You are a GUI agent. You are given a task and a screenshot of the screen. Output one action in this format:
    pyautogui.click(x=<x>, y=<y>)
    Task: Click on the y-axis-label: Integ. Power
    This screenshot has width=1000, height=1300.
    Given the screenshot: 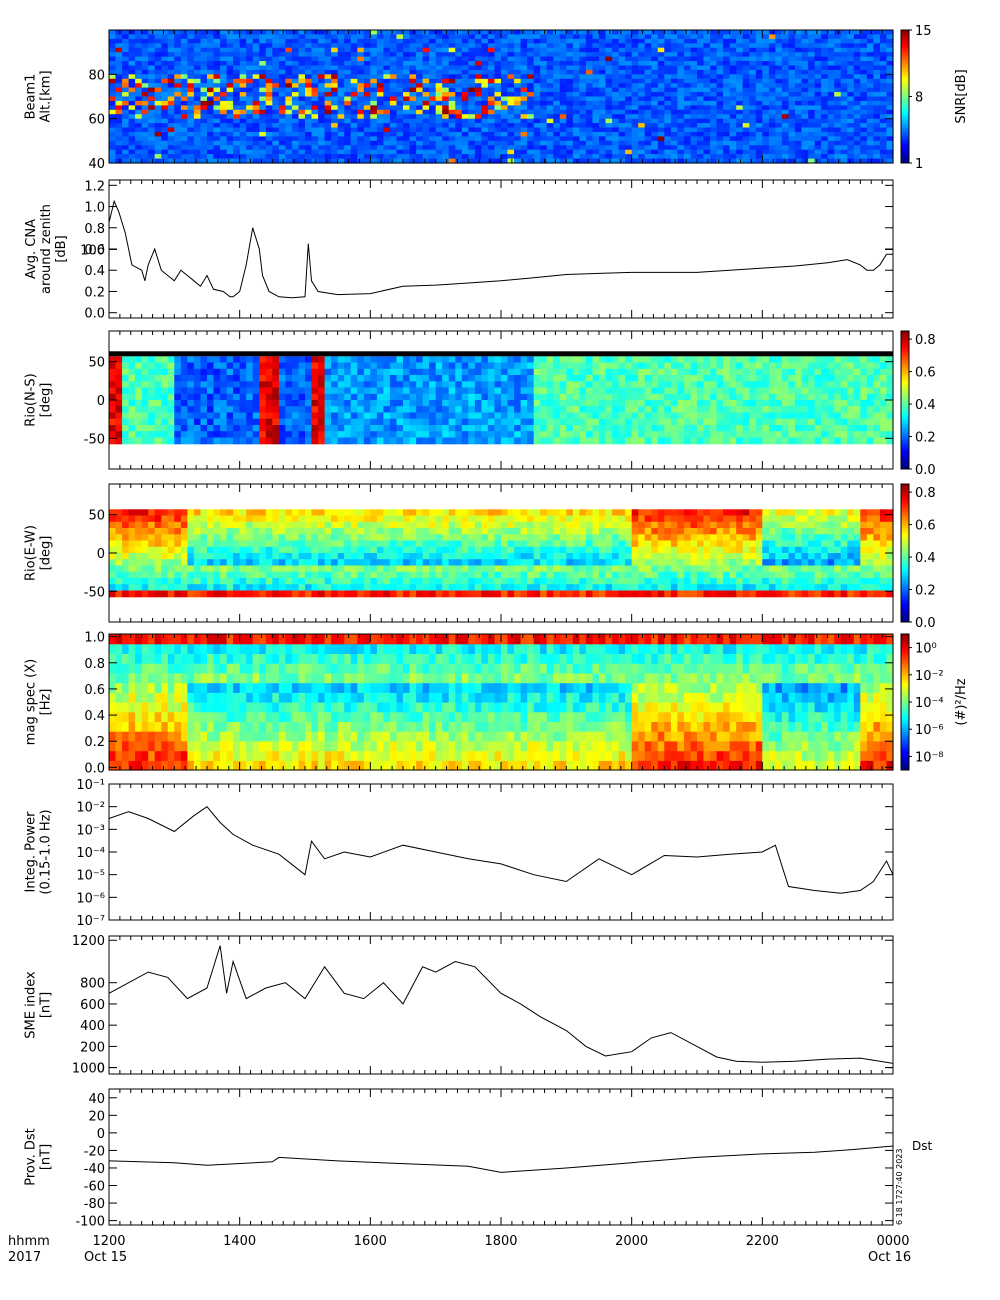 What is the action you would take?
    pyautogui.click(x=31, y=852)
    